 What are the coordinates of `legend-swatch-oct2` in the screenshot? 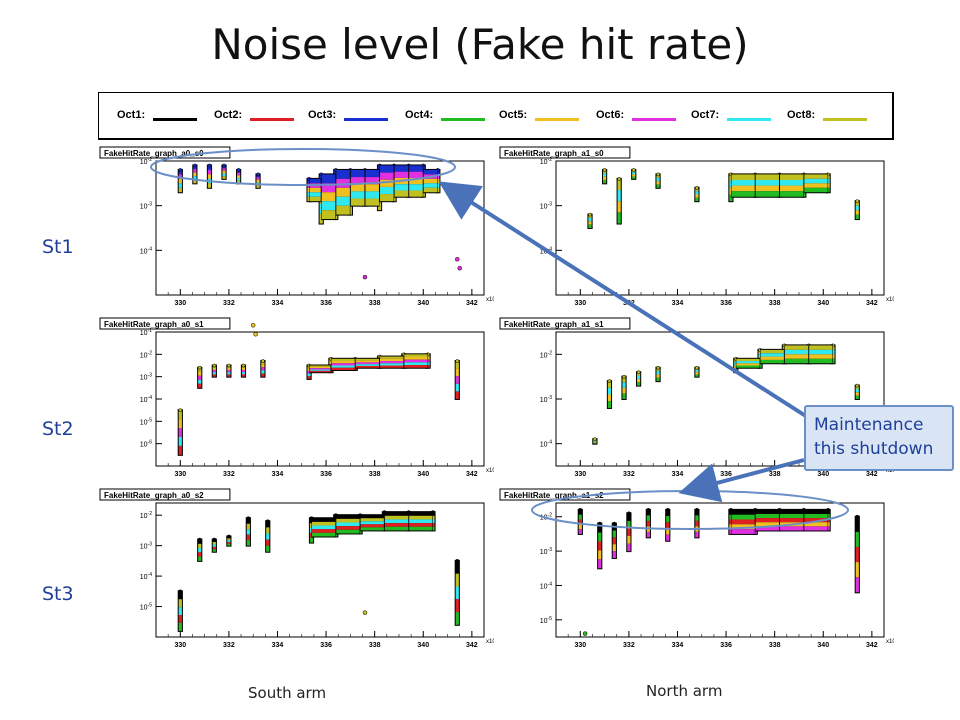 It's located at (272, 119).